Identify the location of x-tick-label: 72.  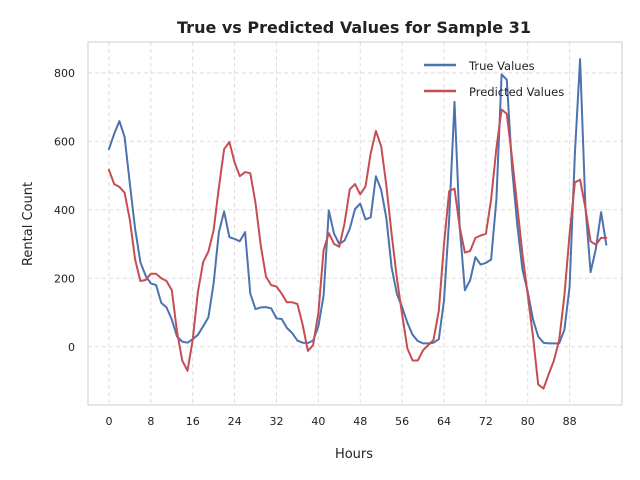
(486, 421).